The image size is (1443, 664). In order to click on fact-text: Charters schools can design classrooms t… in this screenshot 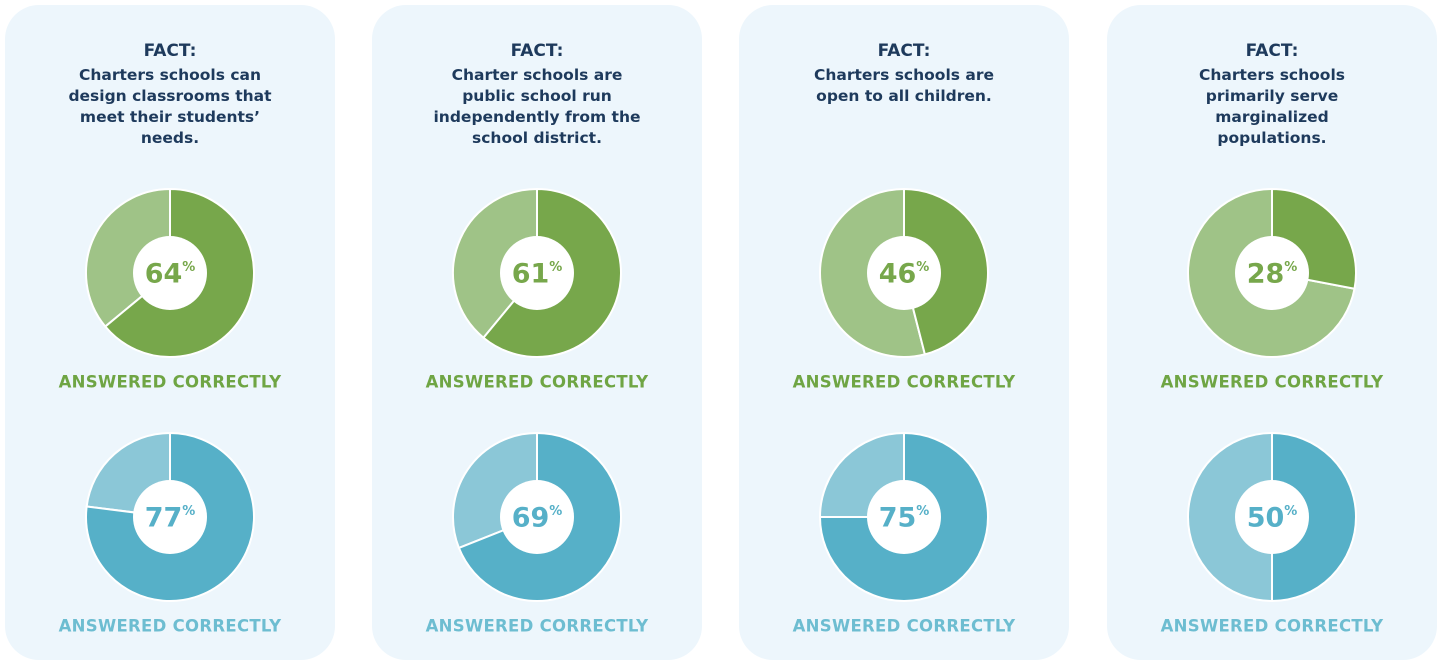, I will do `click(170, 106)`.